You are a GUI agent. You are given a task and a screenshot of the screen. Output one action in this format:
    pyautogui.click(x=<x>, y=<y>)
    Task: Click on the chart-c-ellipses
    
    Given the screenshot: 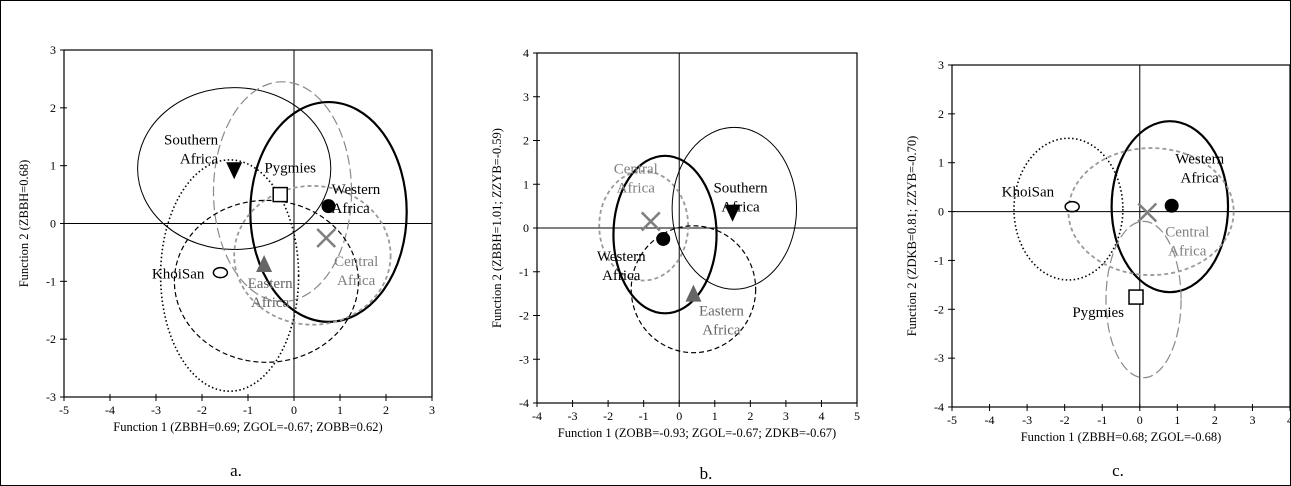 What is the action you would take?
    pyautogui.click(x=1124, y=249)
    